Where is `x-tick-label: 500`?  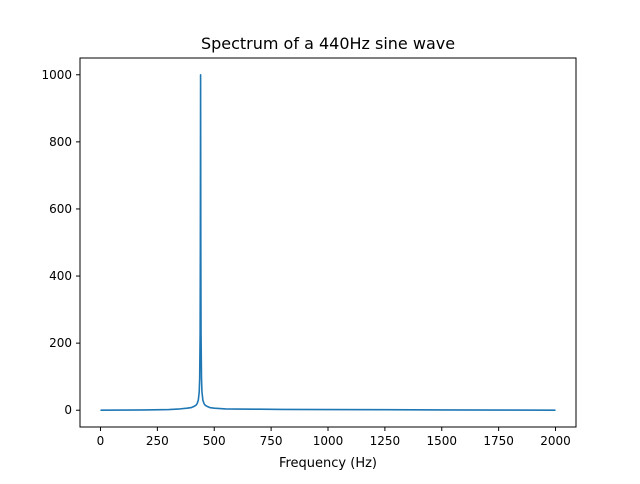 x-tick-label: 500 is located at coordinates (214, 441).